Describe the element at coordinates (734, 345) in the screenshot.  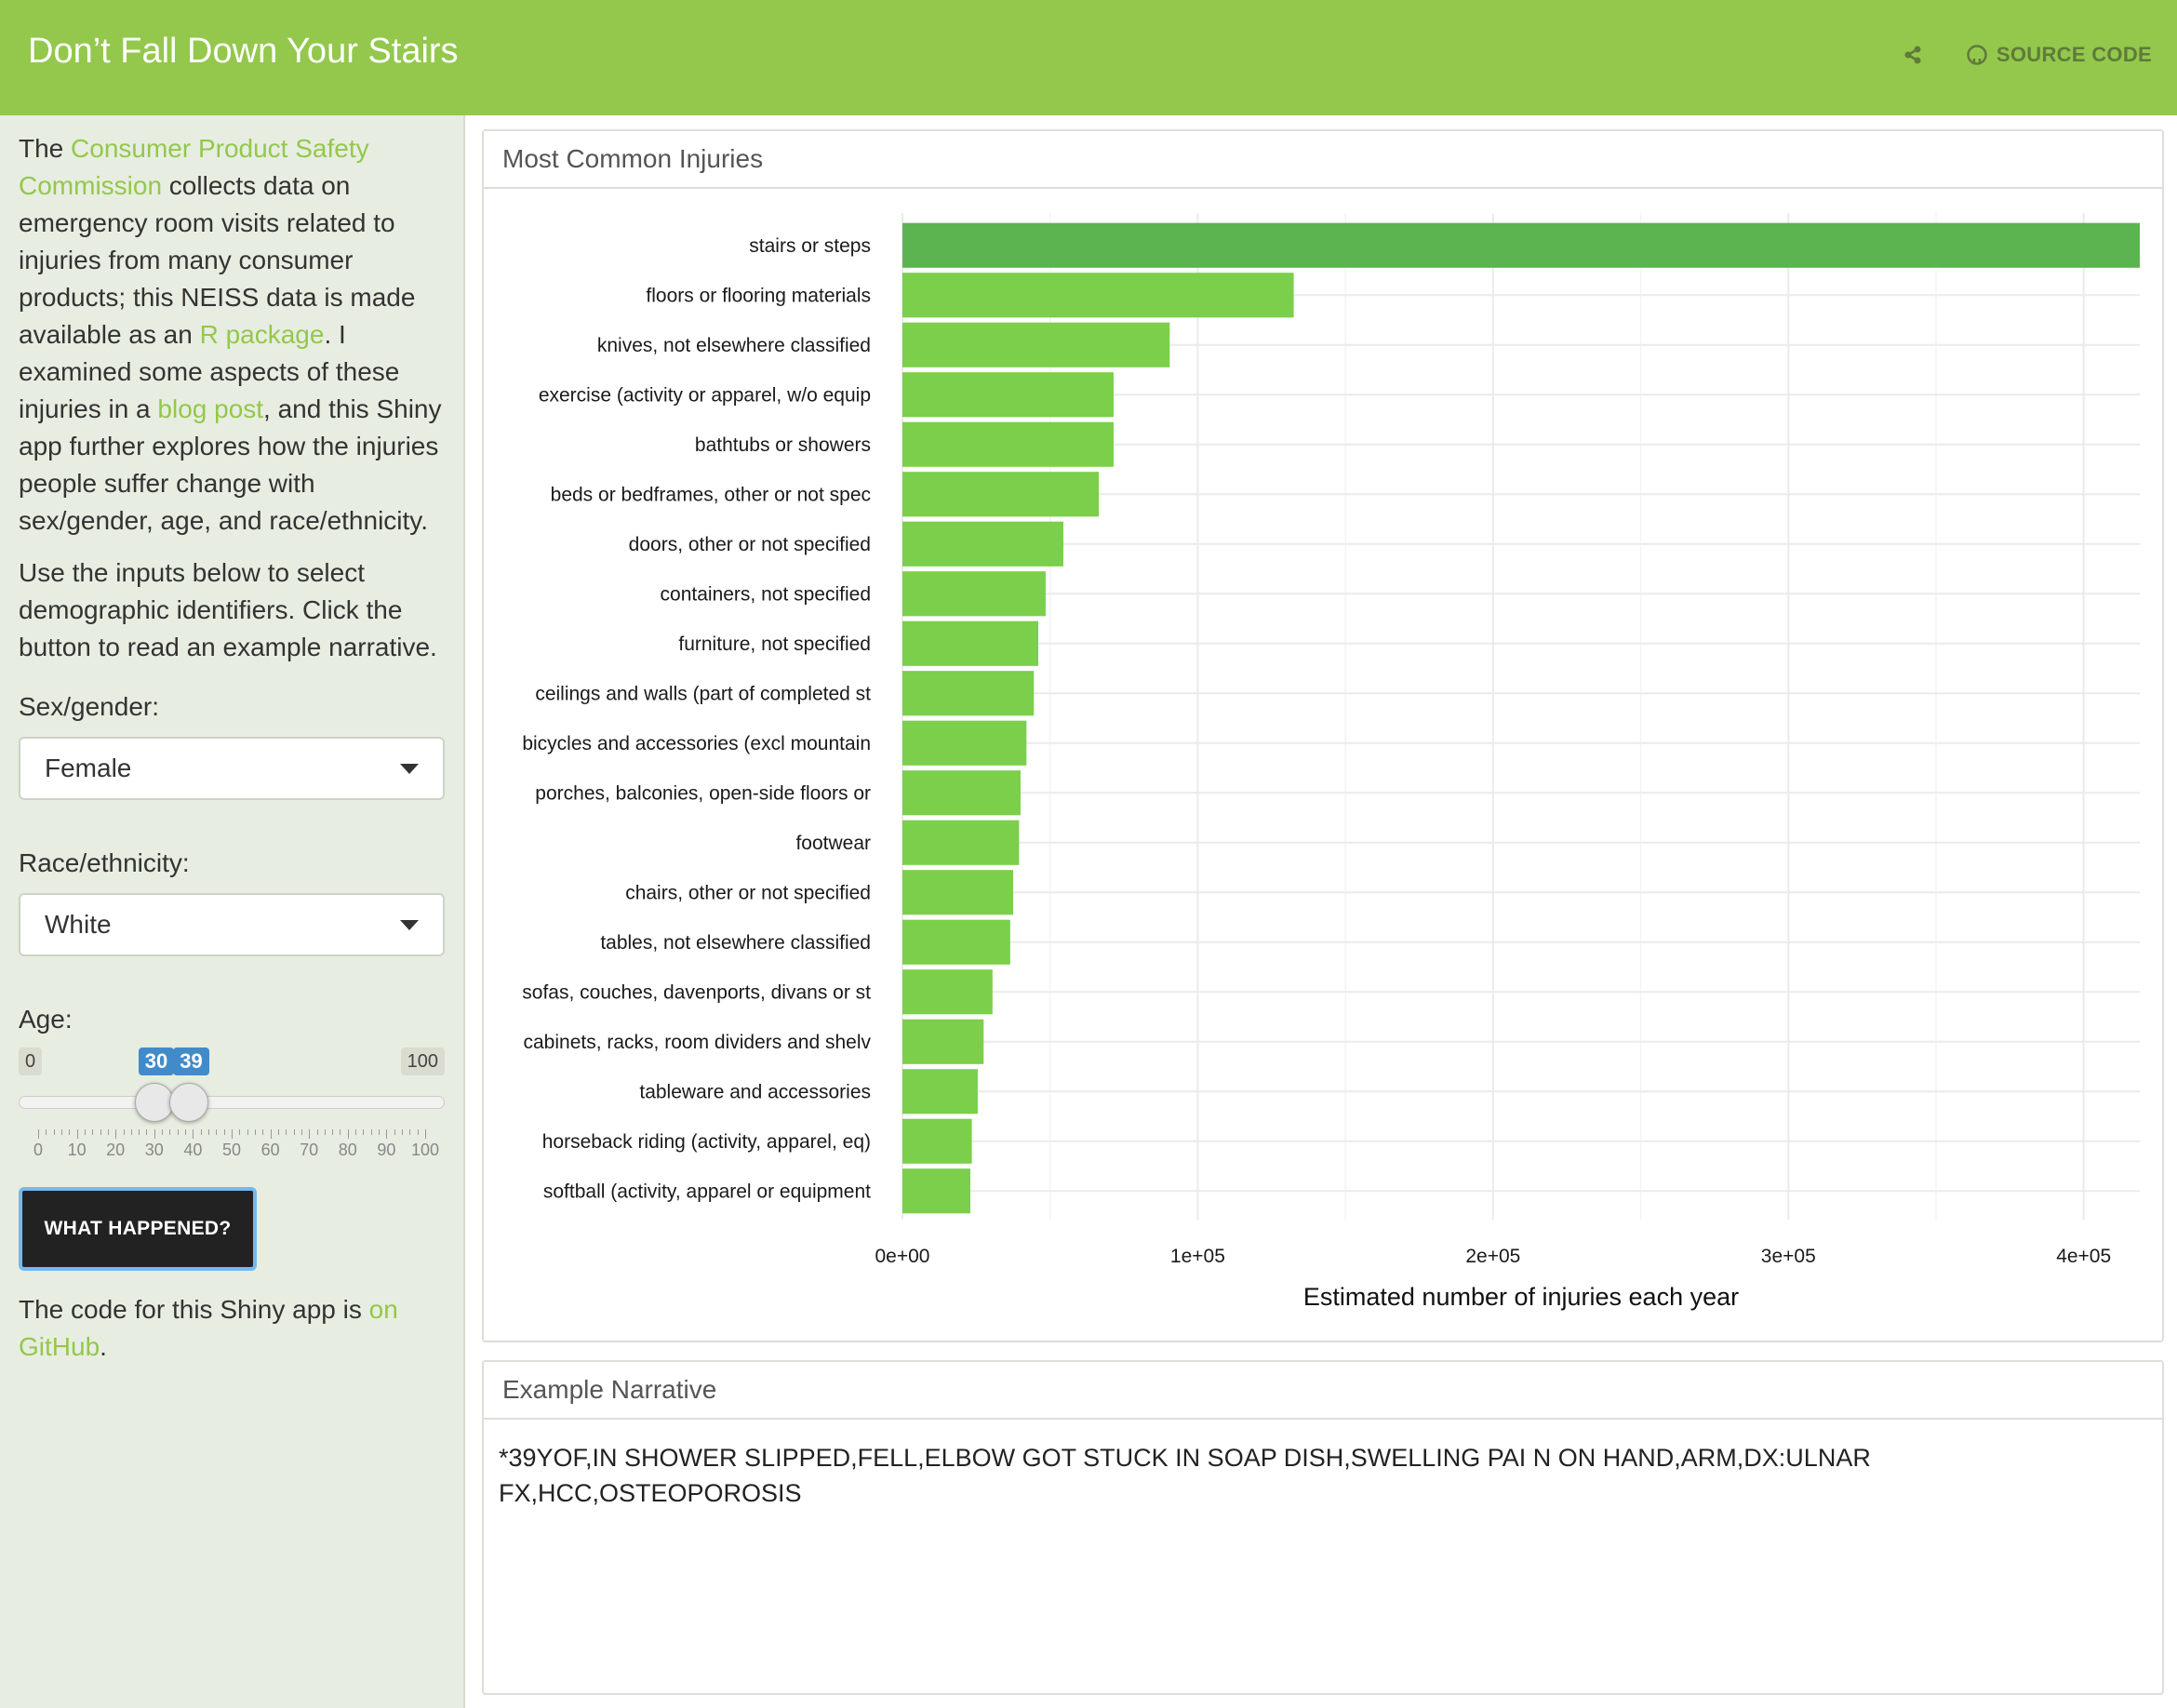
I see `y-tick-label: knives, not elsewhere classified` at that location.